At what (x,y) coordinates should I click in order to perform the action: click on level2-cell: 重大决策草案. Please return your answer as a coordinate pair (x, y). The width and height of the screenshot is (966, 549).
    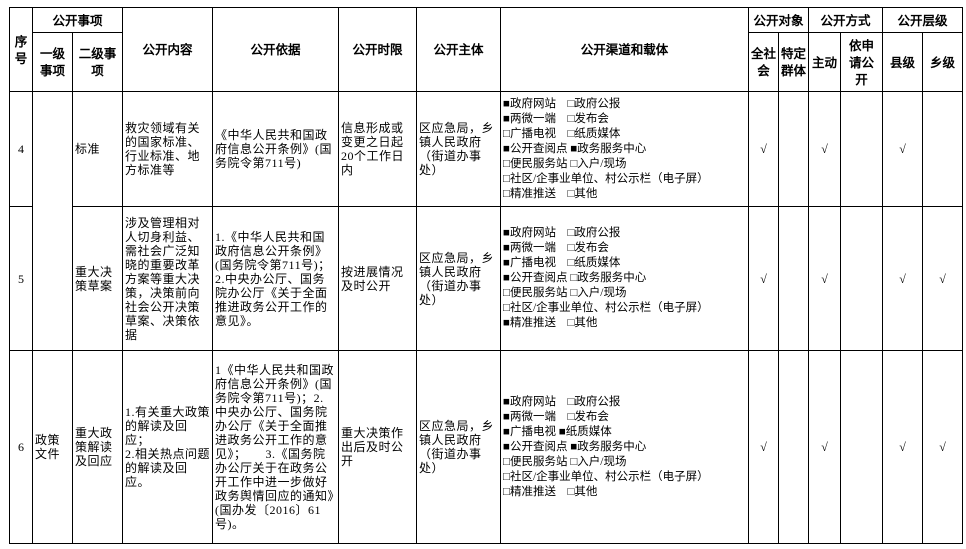
    Looking at the image, I should click on (97, 278).